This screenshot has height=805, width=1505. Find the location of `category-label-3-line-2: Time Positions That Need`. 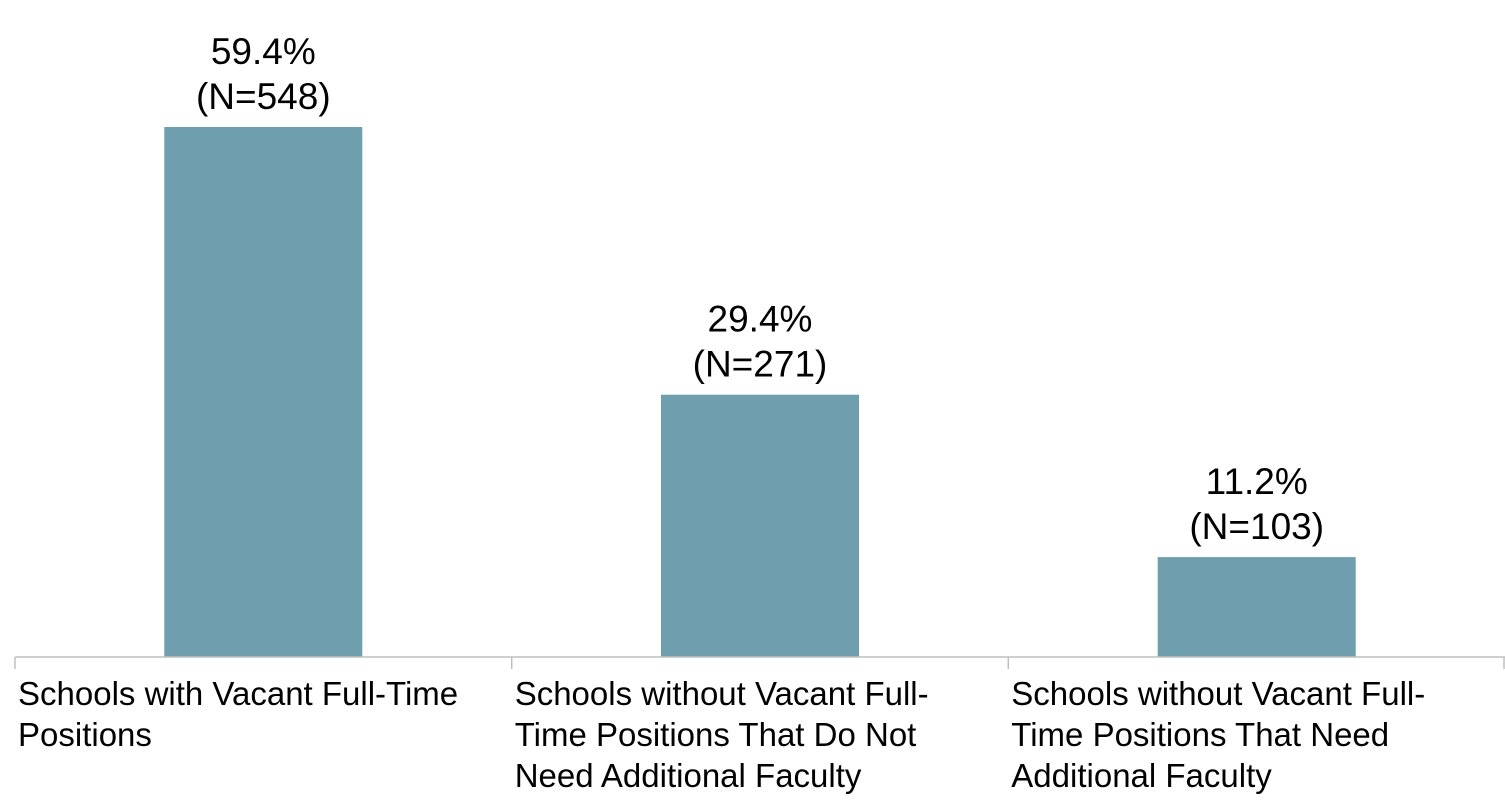

category-label-3-line-2: Time Positions That Need is located at coordinates (1200, 734).